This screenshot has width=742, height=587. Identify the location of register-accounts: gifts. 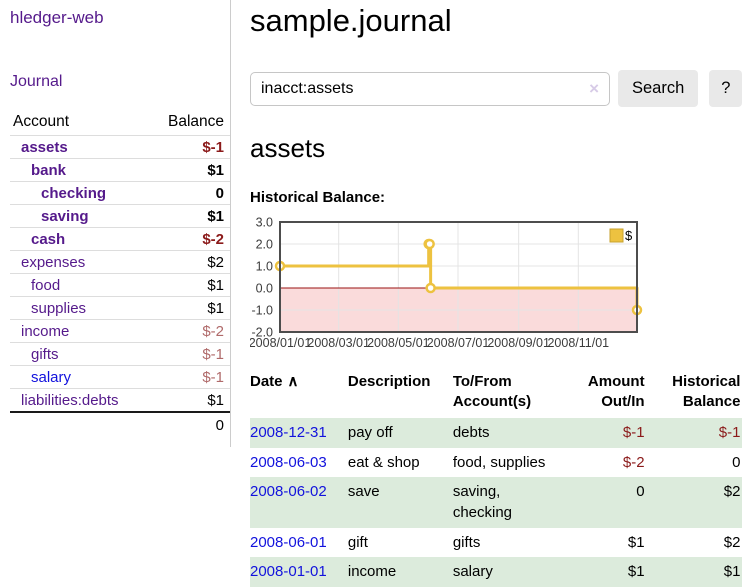
(466, 542).